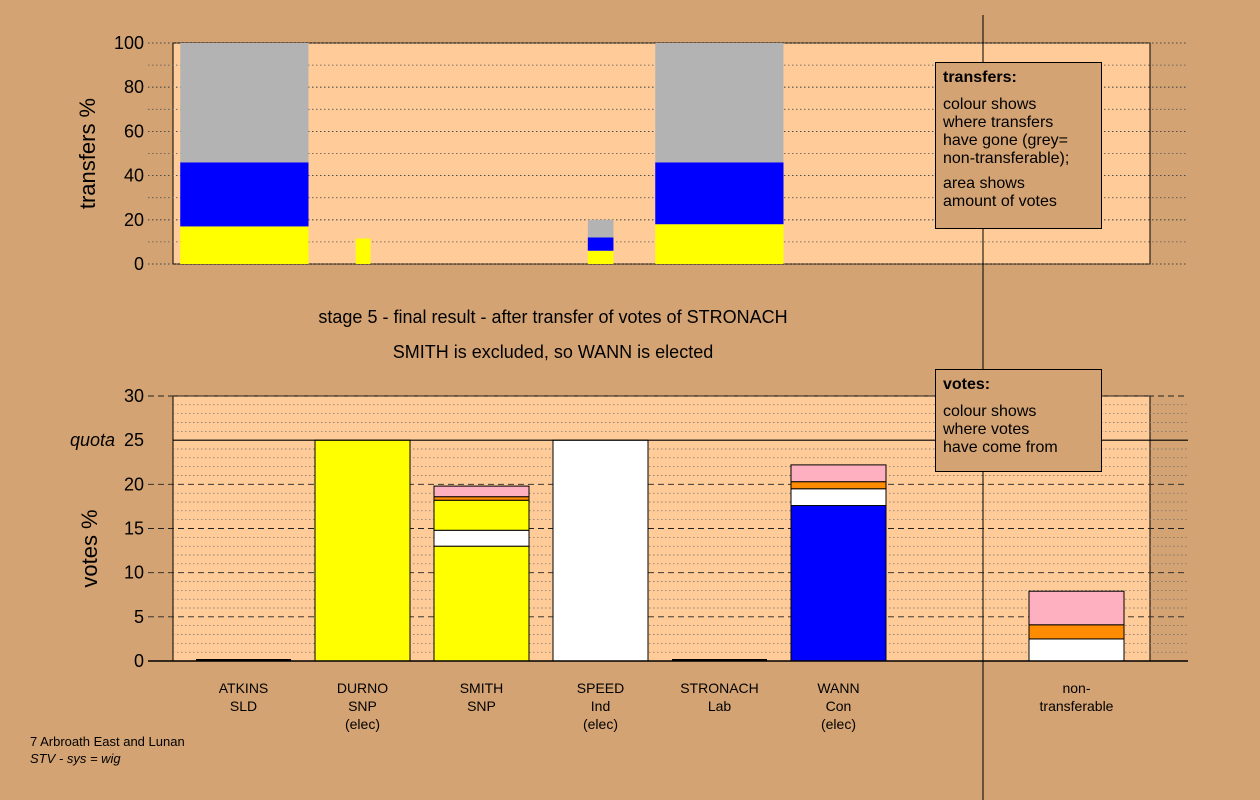 The image size is (1260, 800). Describe the element at coordinates (139, 661) in the screenshot. I see `votes-y-tick-label: 0` at that location.